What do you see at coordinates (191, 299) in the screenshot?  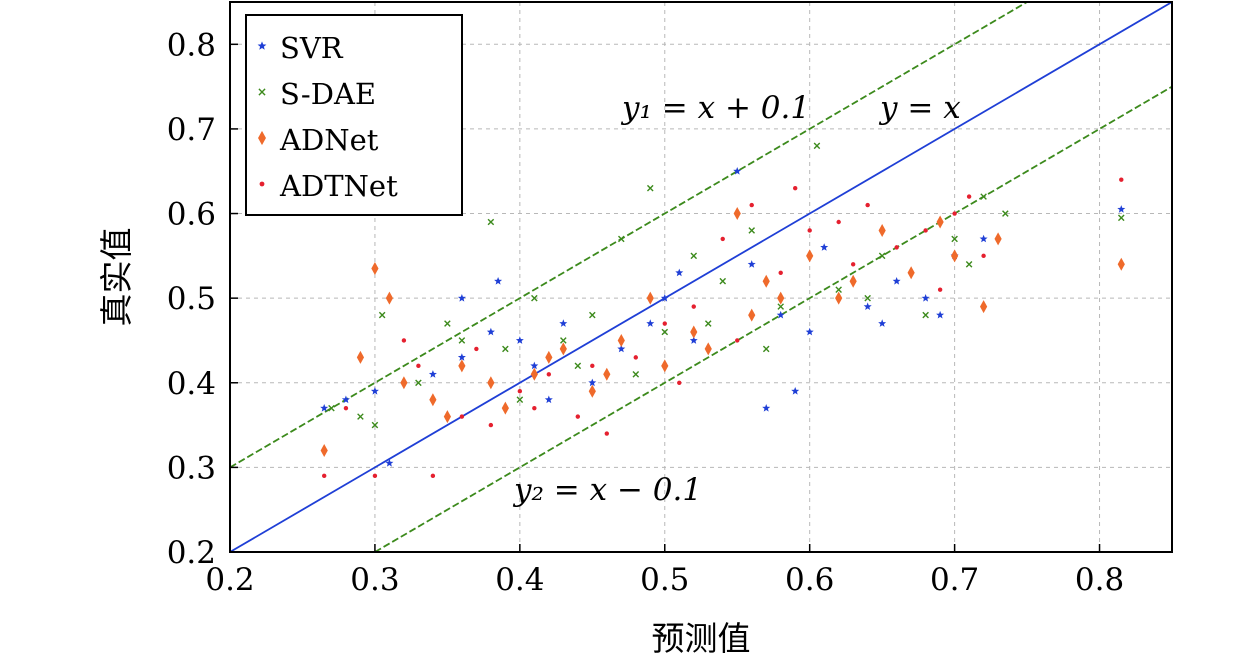 I see `y-tick-label: 0.5` at bounding box center [191, 299].